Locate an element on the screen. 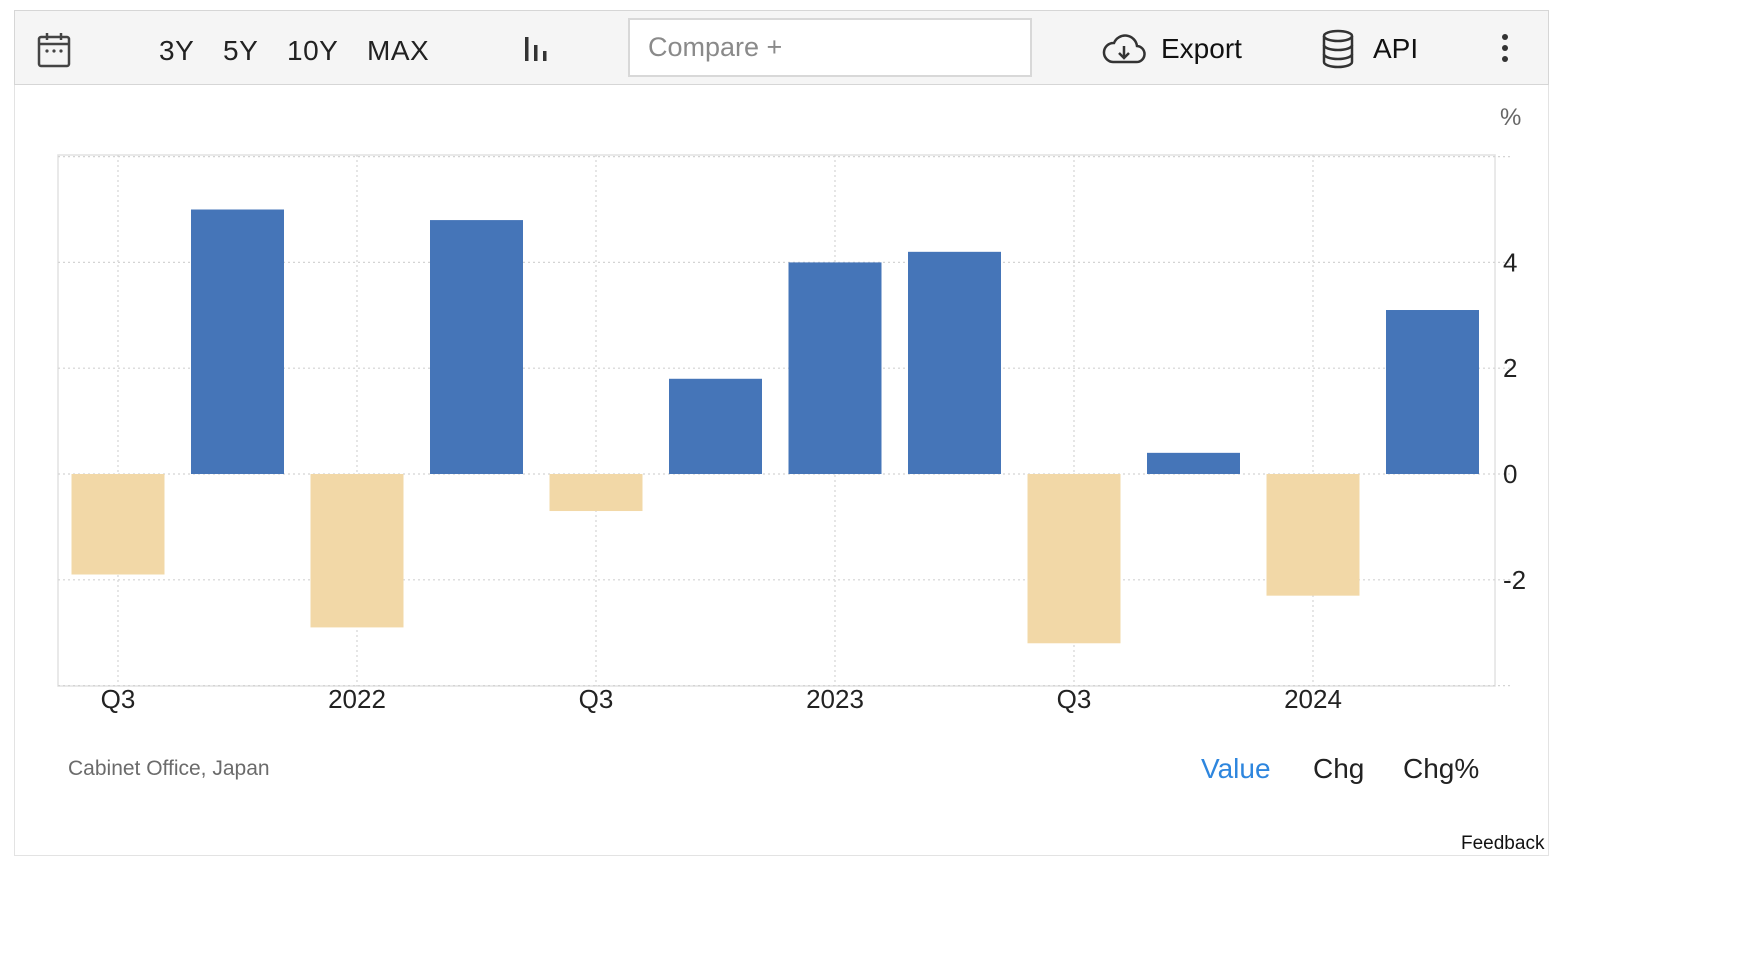 The width and height of the screenshot is (1746, 972). range-5y-button: 5Y is located at coordinates (241, 50).